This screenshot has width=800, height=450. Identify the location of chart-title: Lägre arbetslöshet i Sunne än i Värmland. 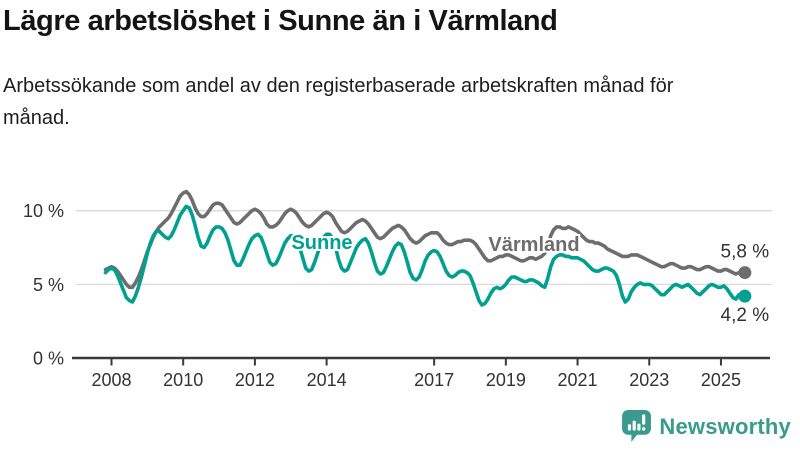
(280, 21).